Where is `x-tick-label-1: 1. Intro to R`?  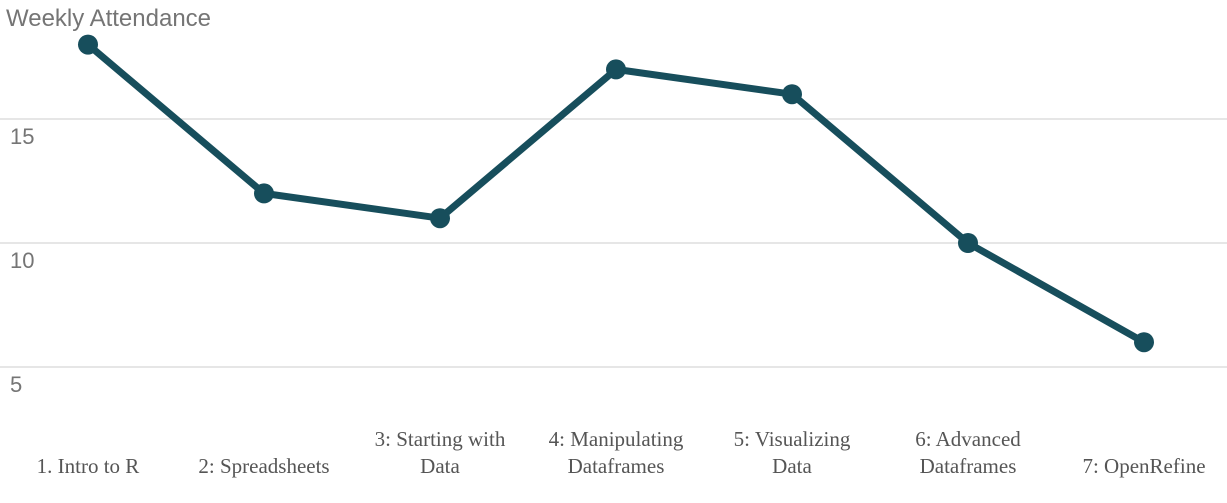 x-tick-label-1: 1. Intro to R is located at coordinates (88, 466).